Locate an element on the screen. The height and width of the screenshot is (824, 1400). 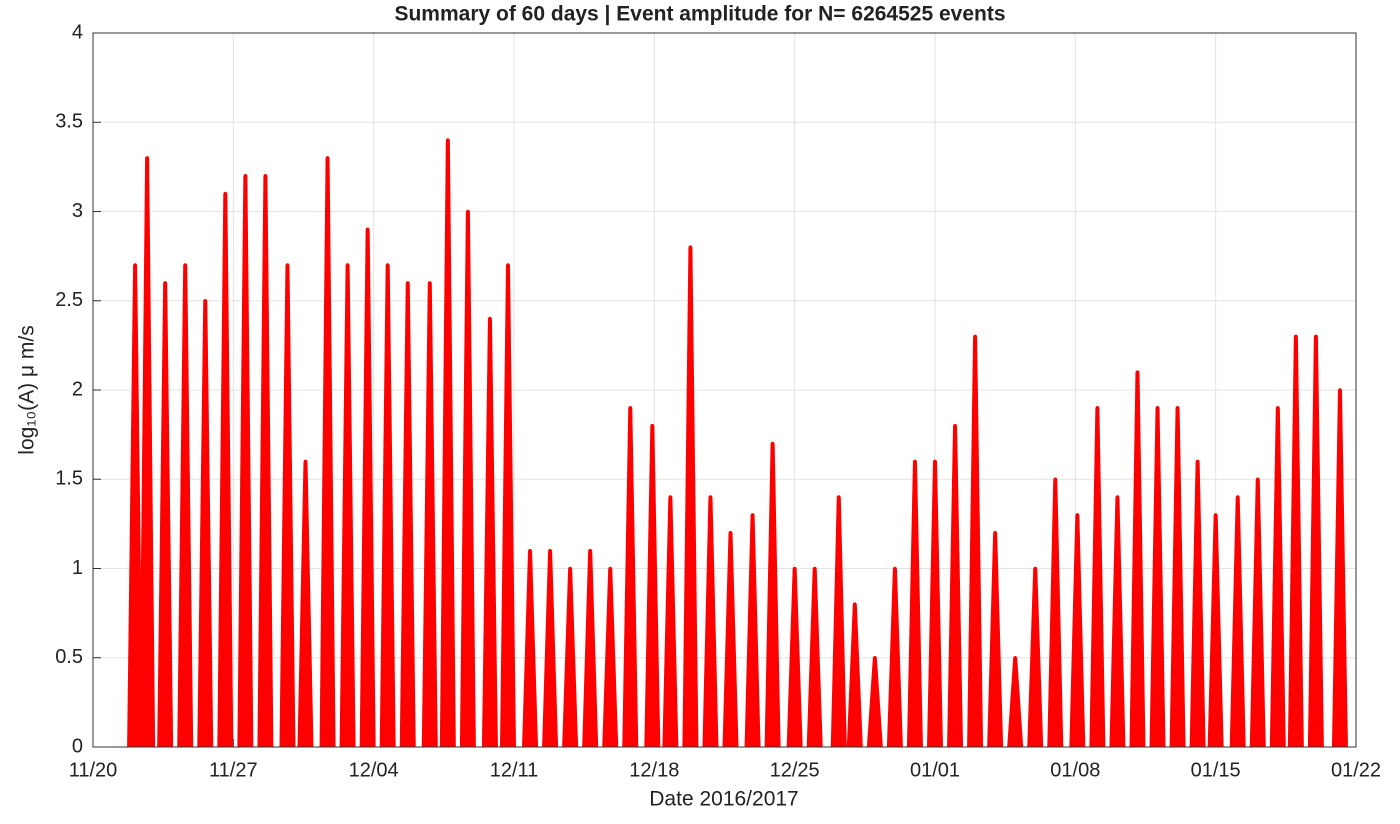
y-tick-label: 3 is located at coordinates (77, 211).